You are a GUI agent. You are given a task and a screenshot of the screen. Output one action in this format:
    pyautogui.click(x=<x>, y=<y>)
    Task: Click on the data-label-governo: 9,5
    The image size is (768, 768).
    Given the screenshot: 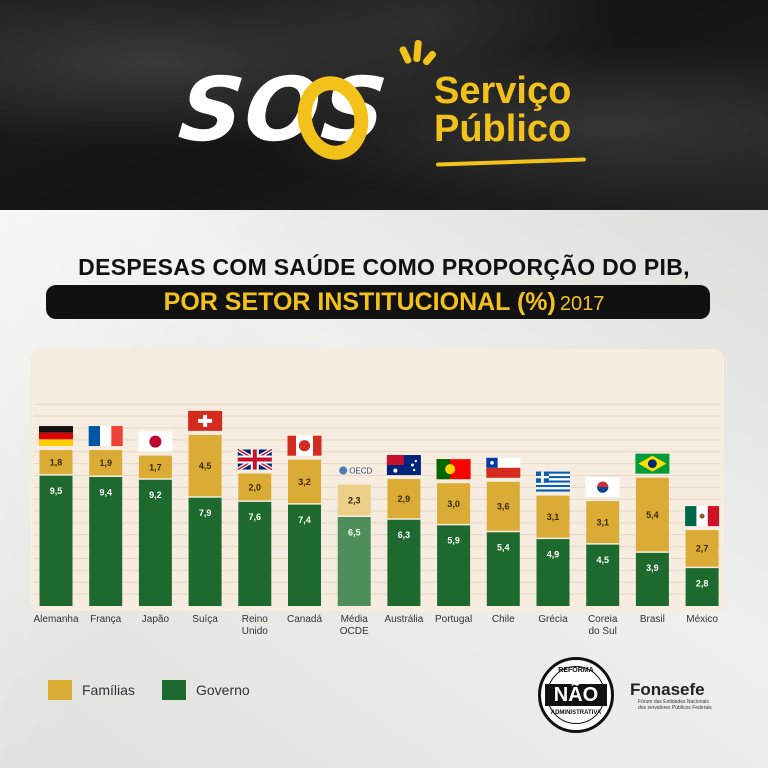 What is the action you would take?
    pyautogui.click(x=56, y=491)
    